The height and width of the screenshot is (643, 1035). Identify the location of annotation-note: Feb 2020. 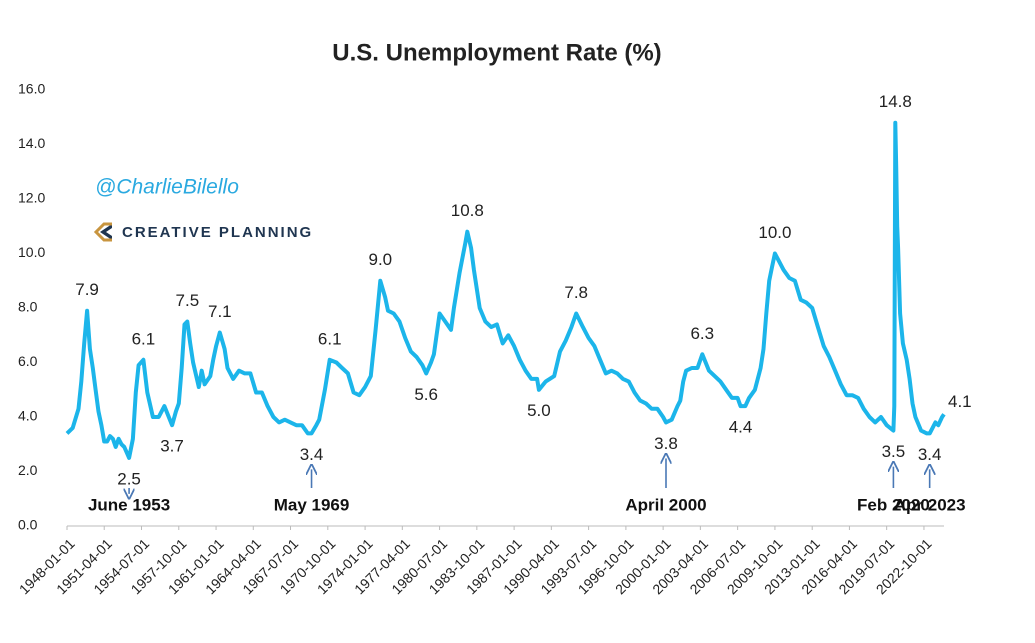
(893, 504).